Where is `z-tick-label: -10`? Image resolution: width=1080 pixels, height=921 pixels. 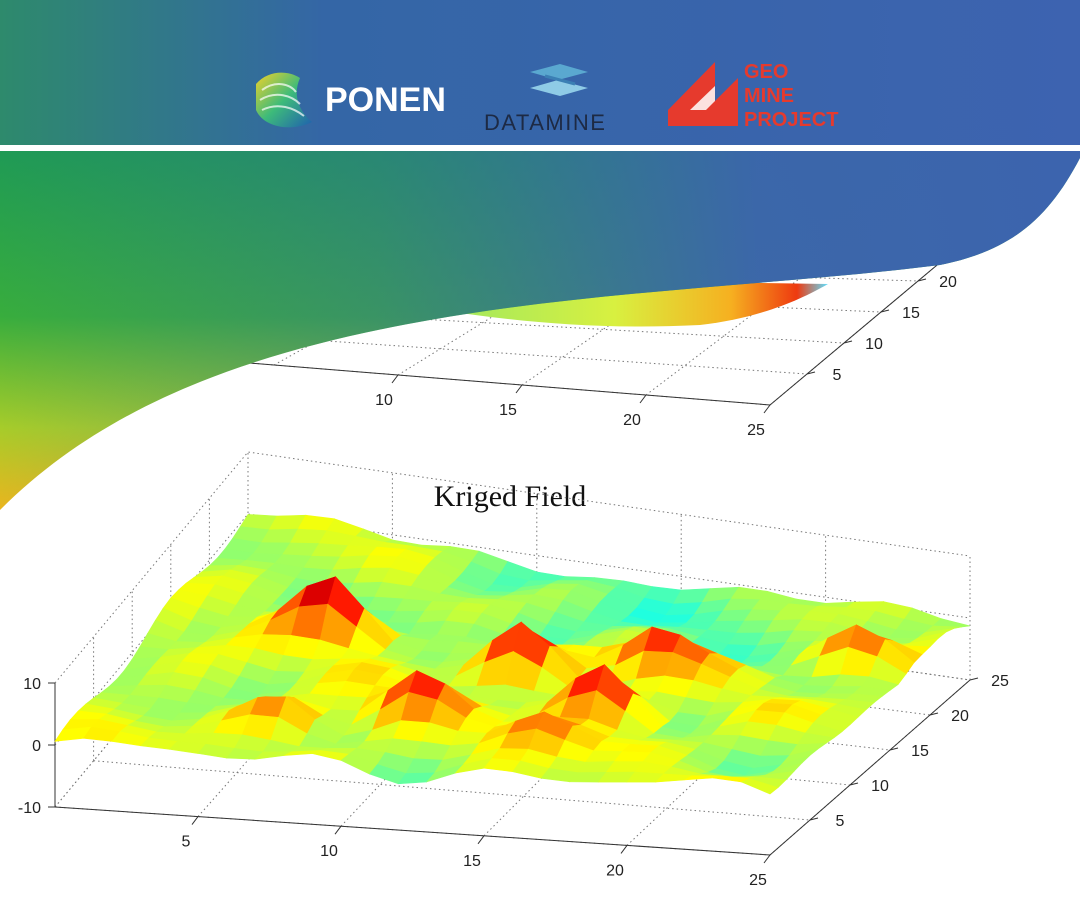 z-tick-label: -10 is located at coordinates (29, 808).